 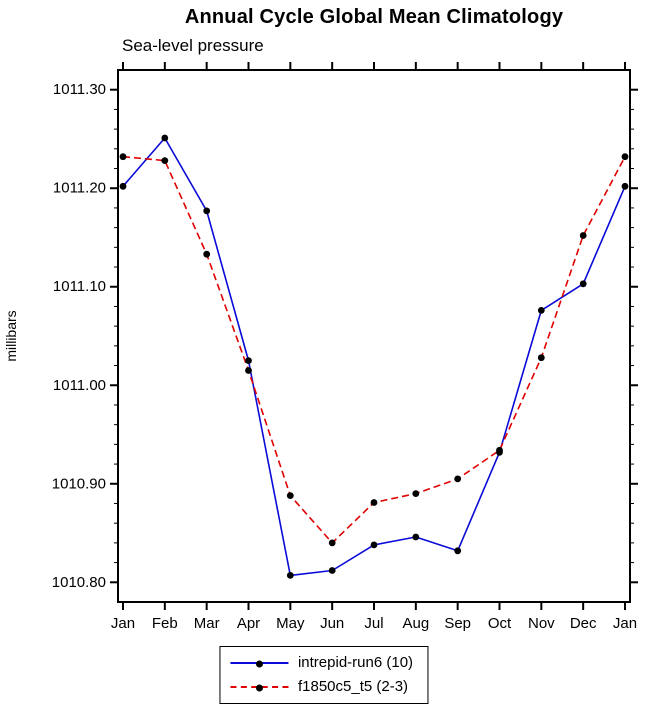 I want to click on y-tick-label: 1011.00, so click(x=79, y=385).